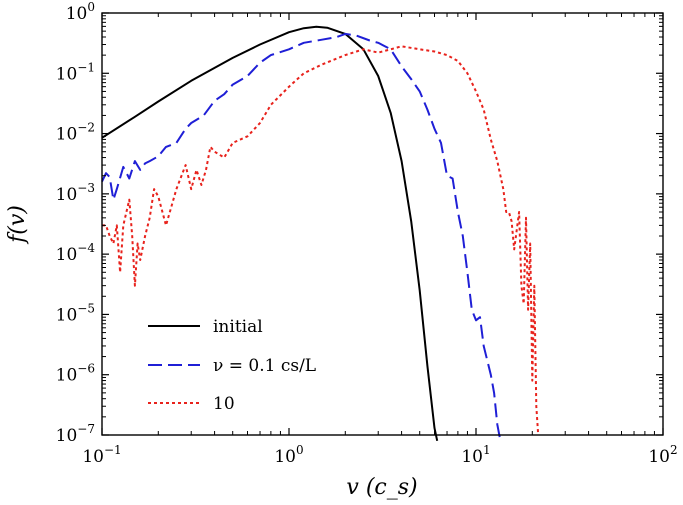 Image resolution: width=683 pixels, height=505 pixels. I want to click on y-axis-label: f(v), so click(17, 225).